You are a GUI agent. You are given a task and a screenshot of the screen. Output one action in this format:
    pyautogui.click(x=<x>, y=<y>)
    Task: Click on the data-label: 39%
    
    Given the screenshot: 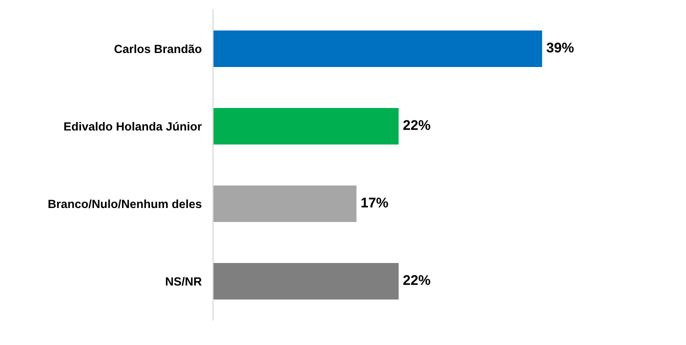 What is the action you would take?
    pyautogui.click(x=560, y=47)
    